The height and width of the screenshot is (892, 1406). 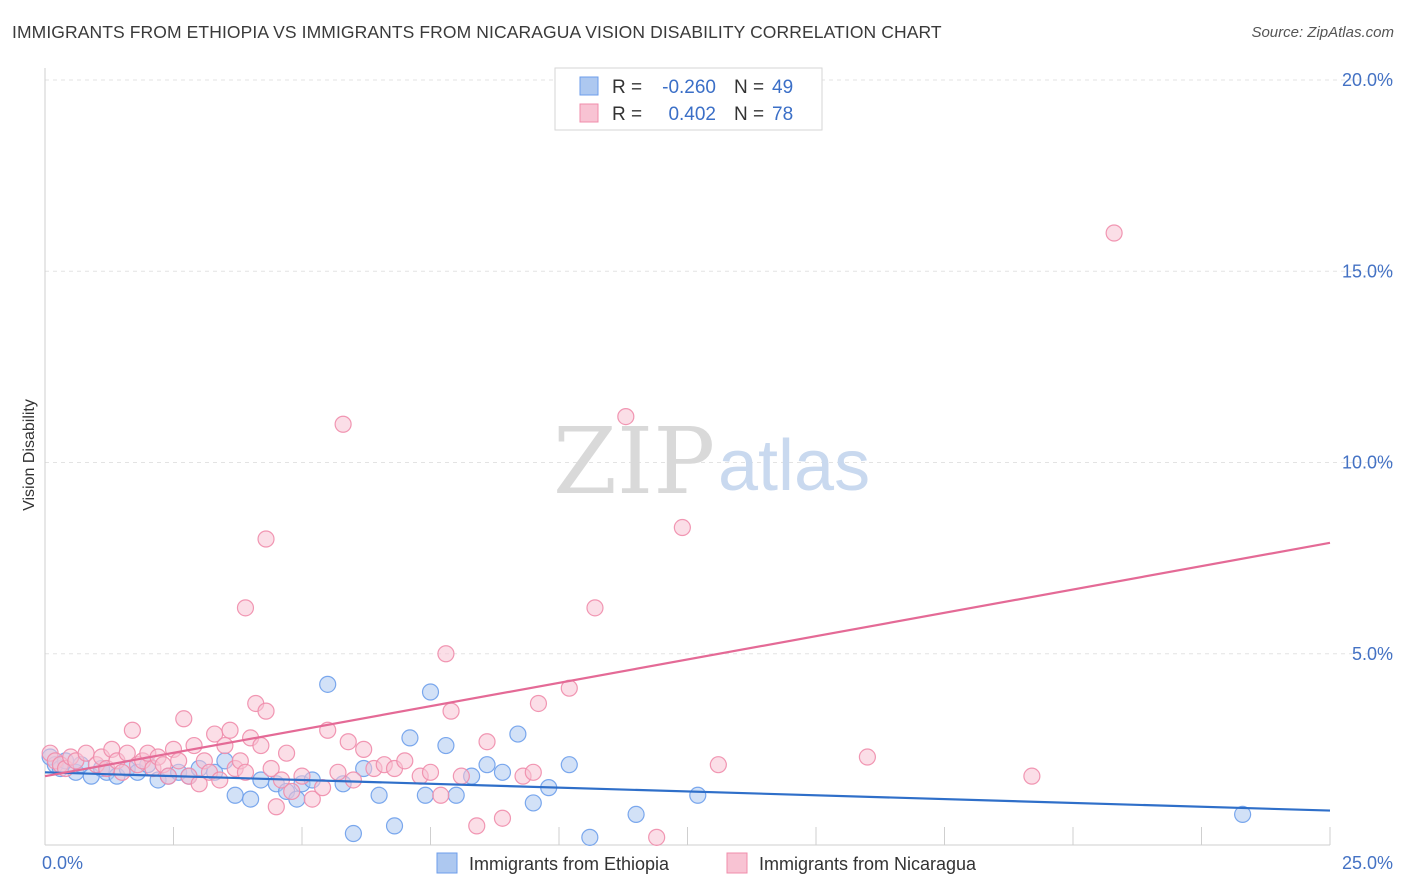 What do you see at coordinates (589, 113) in the screenshot?
I see `stats-swatch-nicaragua` at bounding box center [589, 113].